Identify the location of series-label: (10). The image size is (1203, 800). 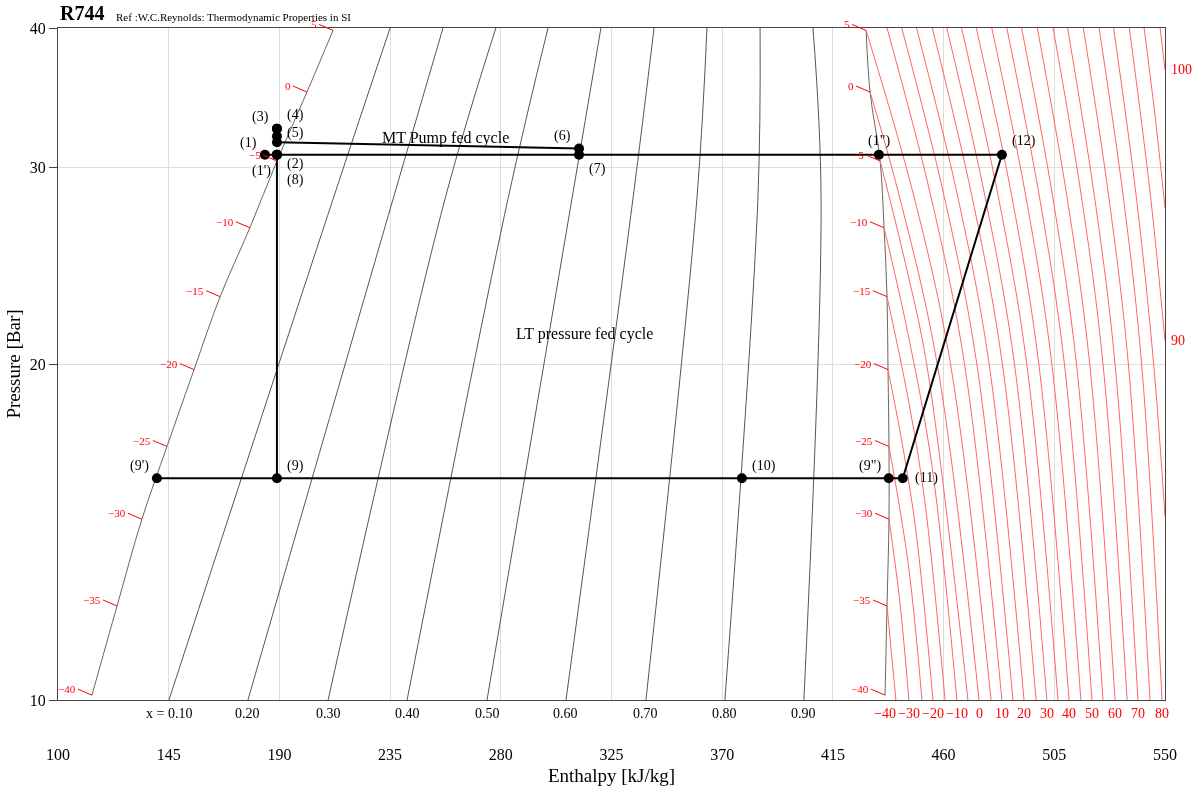
(764, 466).